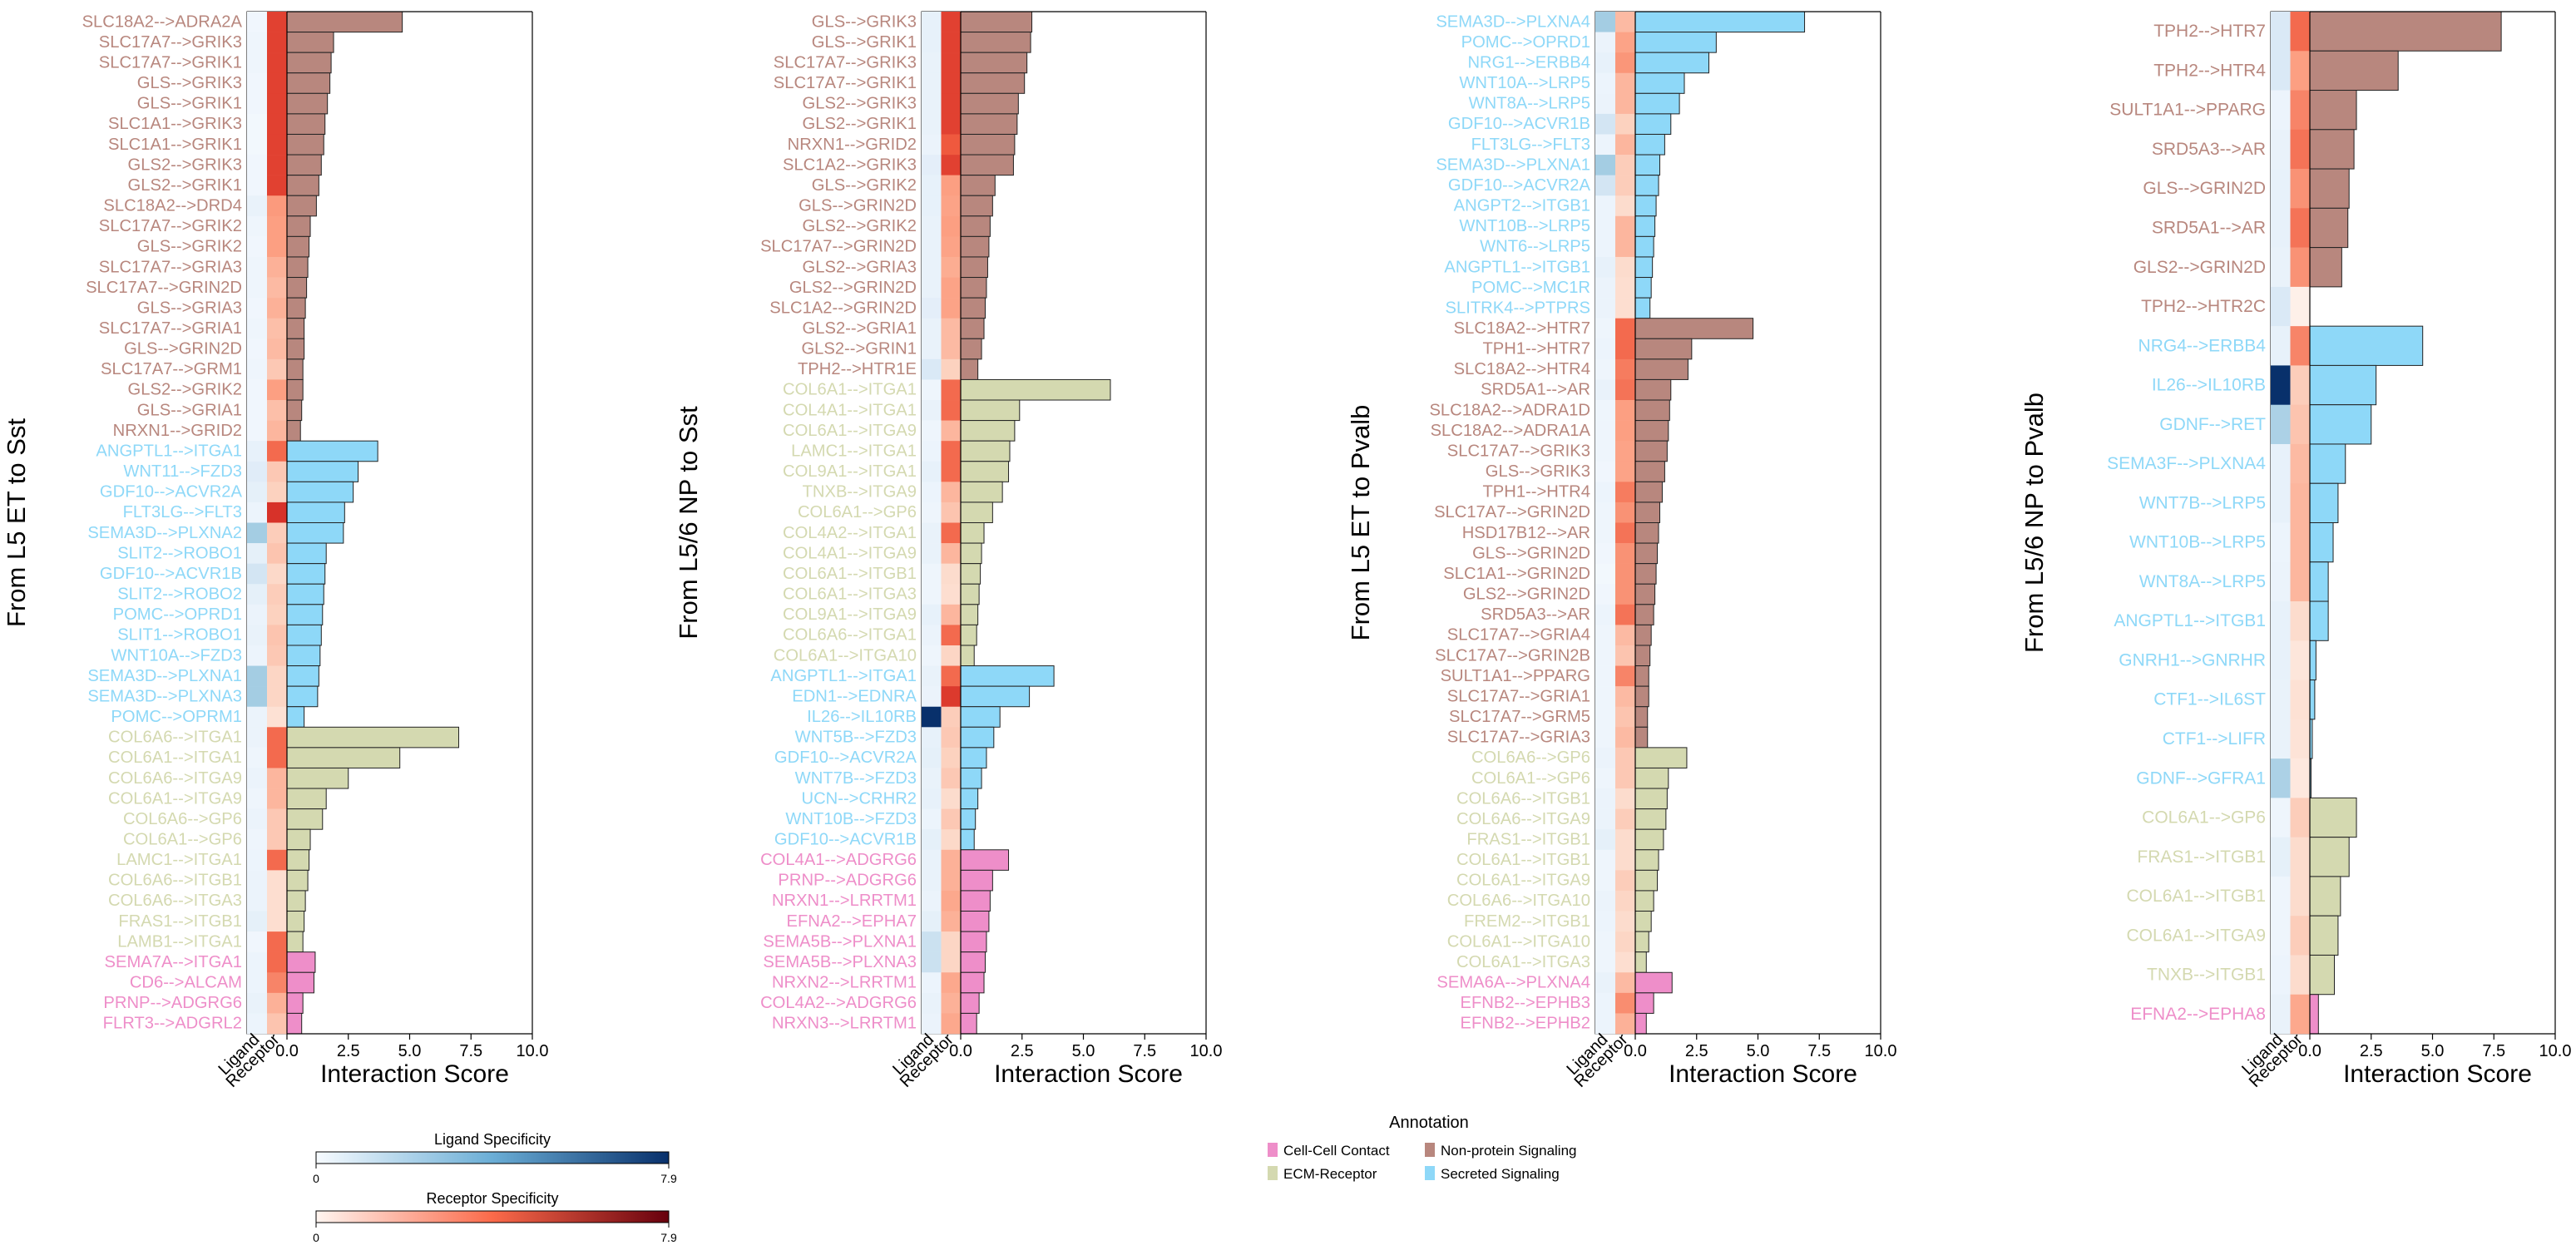  I want to click on row-label: FLT3LG-->FLT3, so click(1530, 145).